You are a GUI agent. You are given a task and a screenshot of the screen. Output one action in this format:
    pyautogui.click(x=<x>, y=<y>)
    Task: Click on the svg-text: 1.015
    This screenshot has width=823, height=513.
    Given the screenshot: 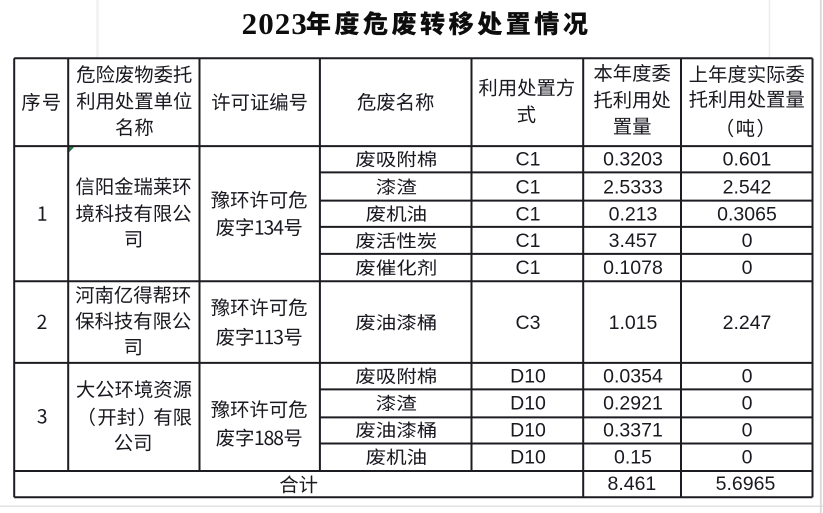 What is the action you would take?
    pyautogui.click(x=633, y=323)
    